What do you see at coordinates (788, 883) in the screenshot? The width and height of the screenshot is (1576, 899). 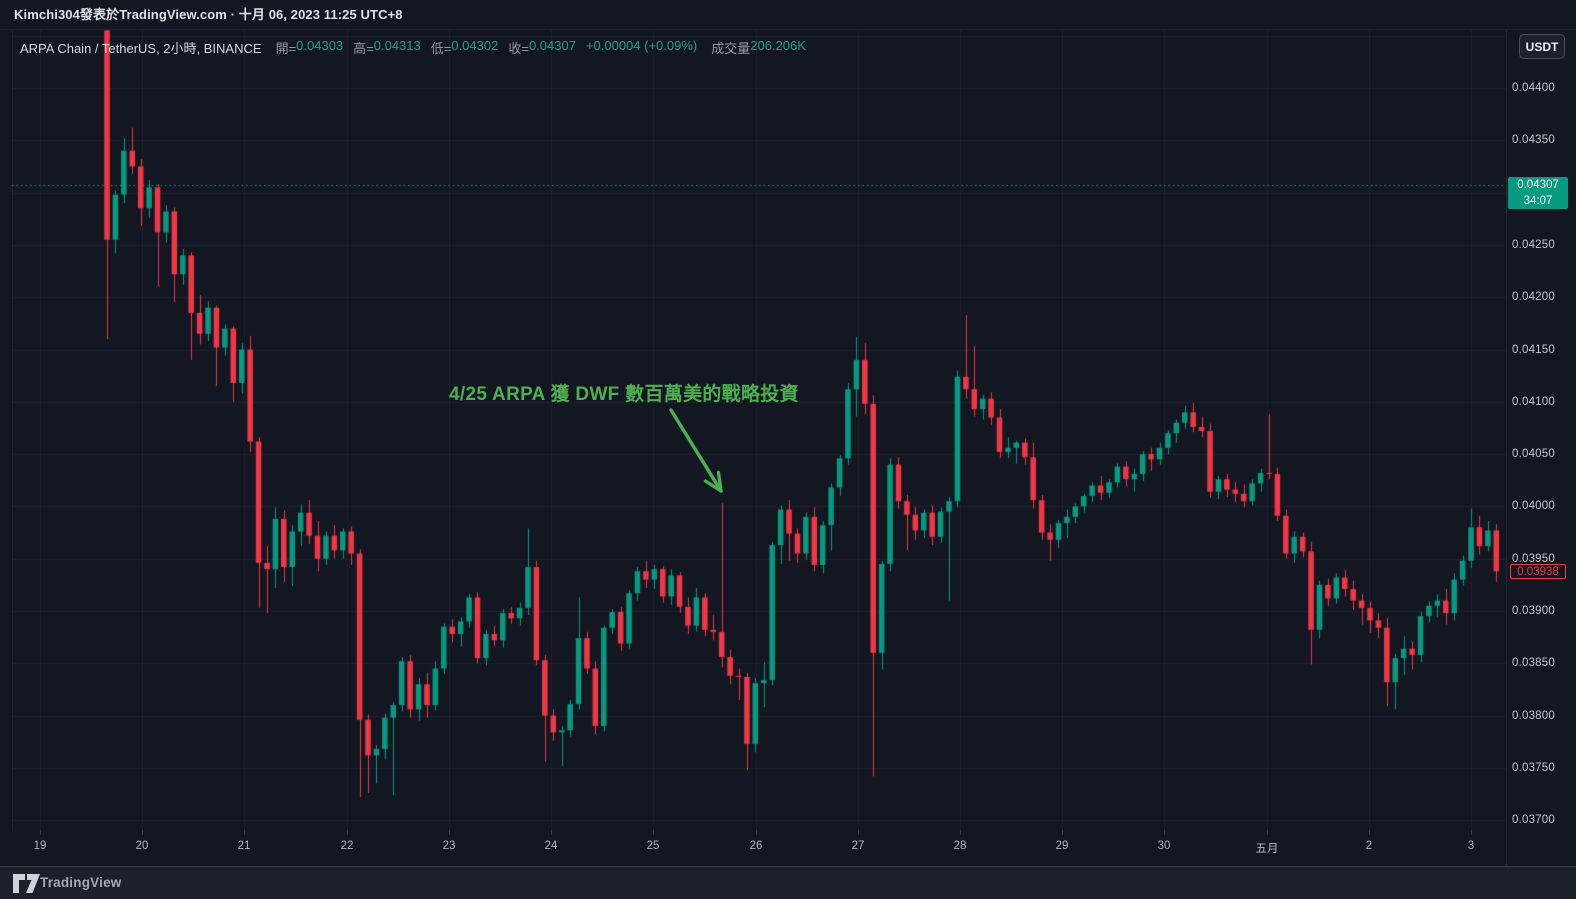 I see `footer-bar: TradingView` at bounding box center [788, 883].